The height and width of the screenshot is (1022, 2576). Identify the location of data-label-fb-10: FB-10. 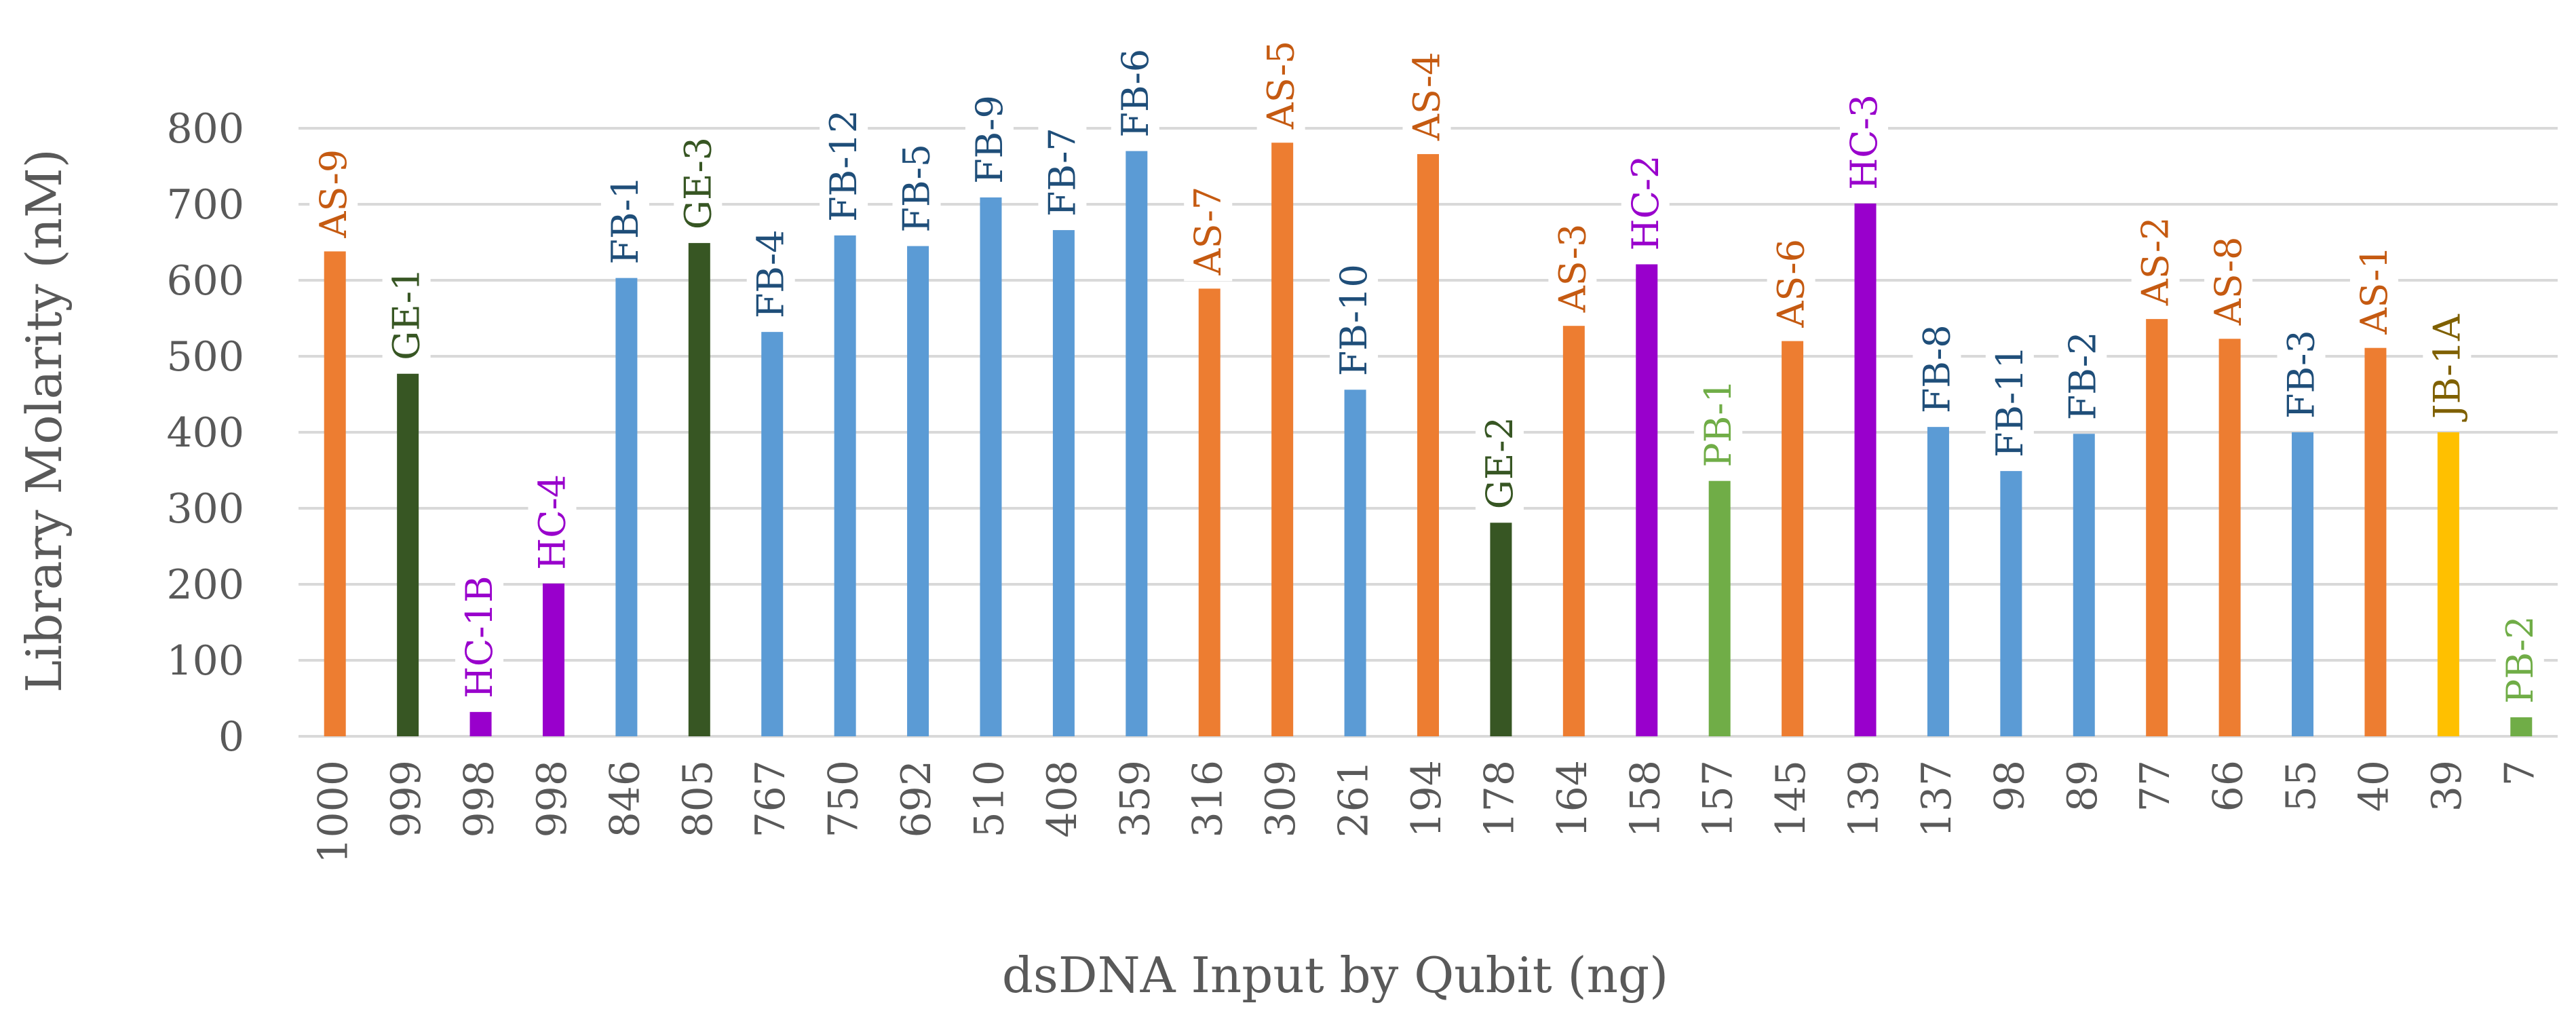
(1354, 320).